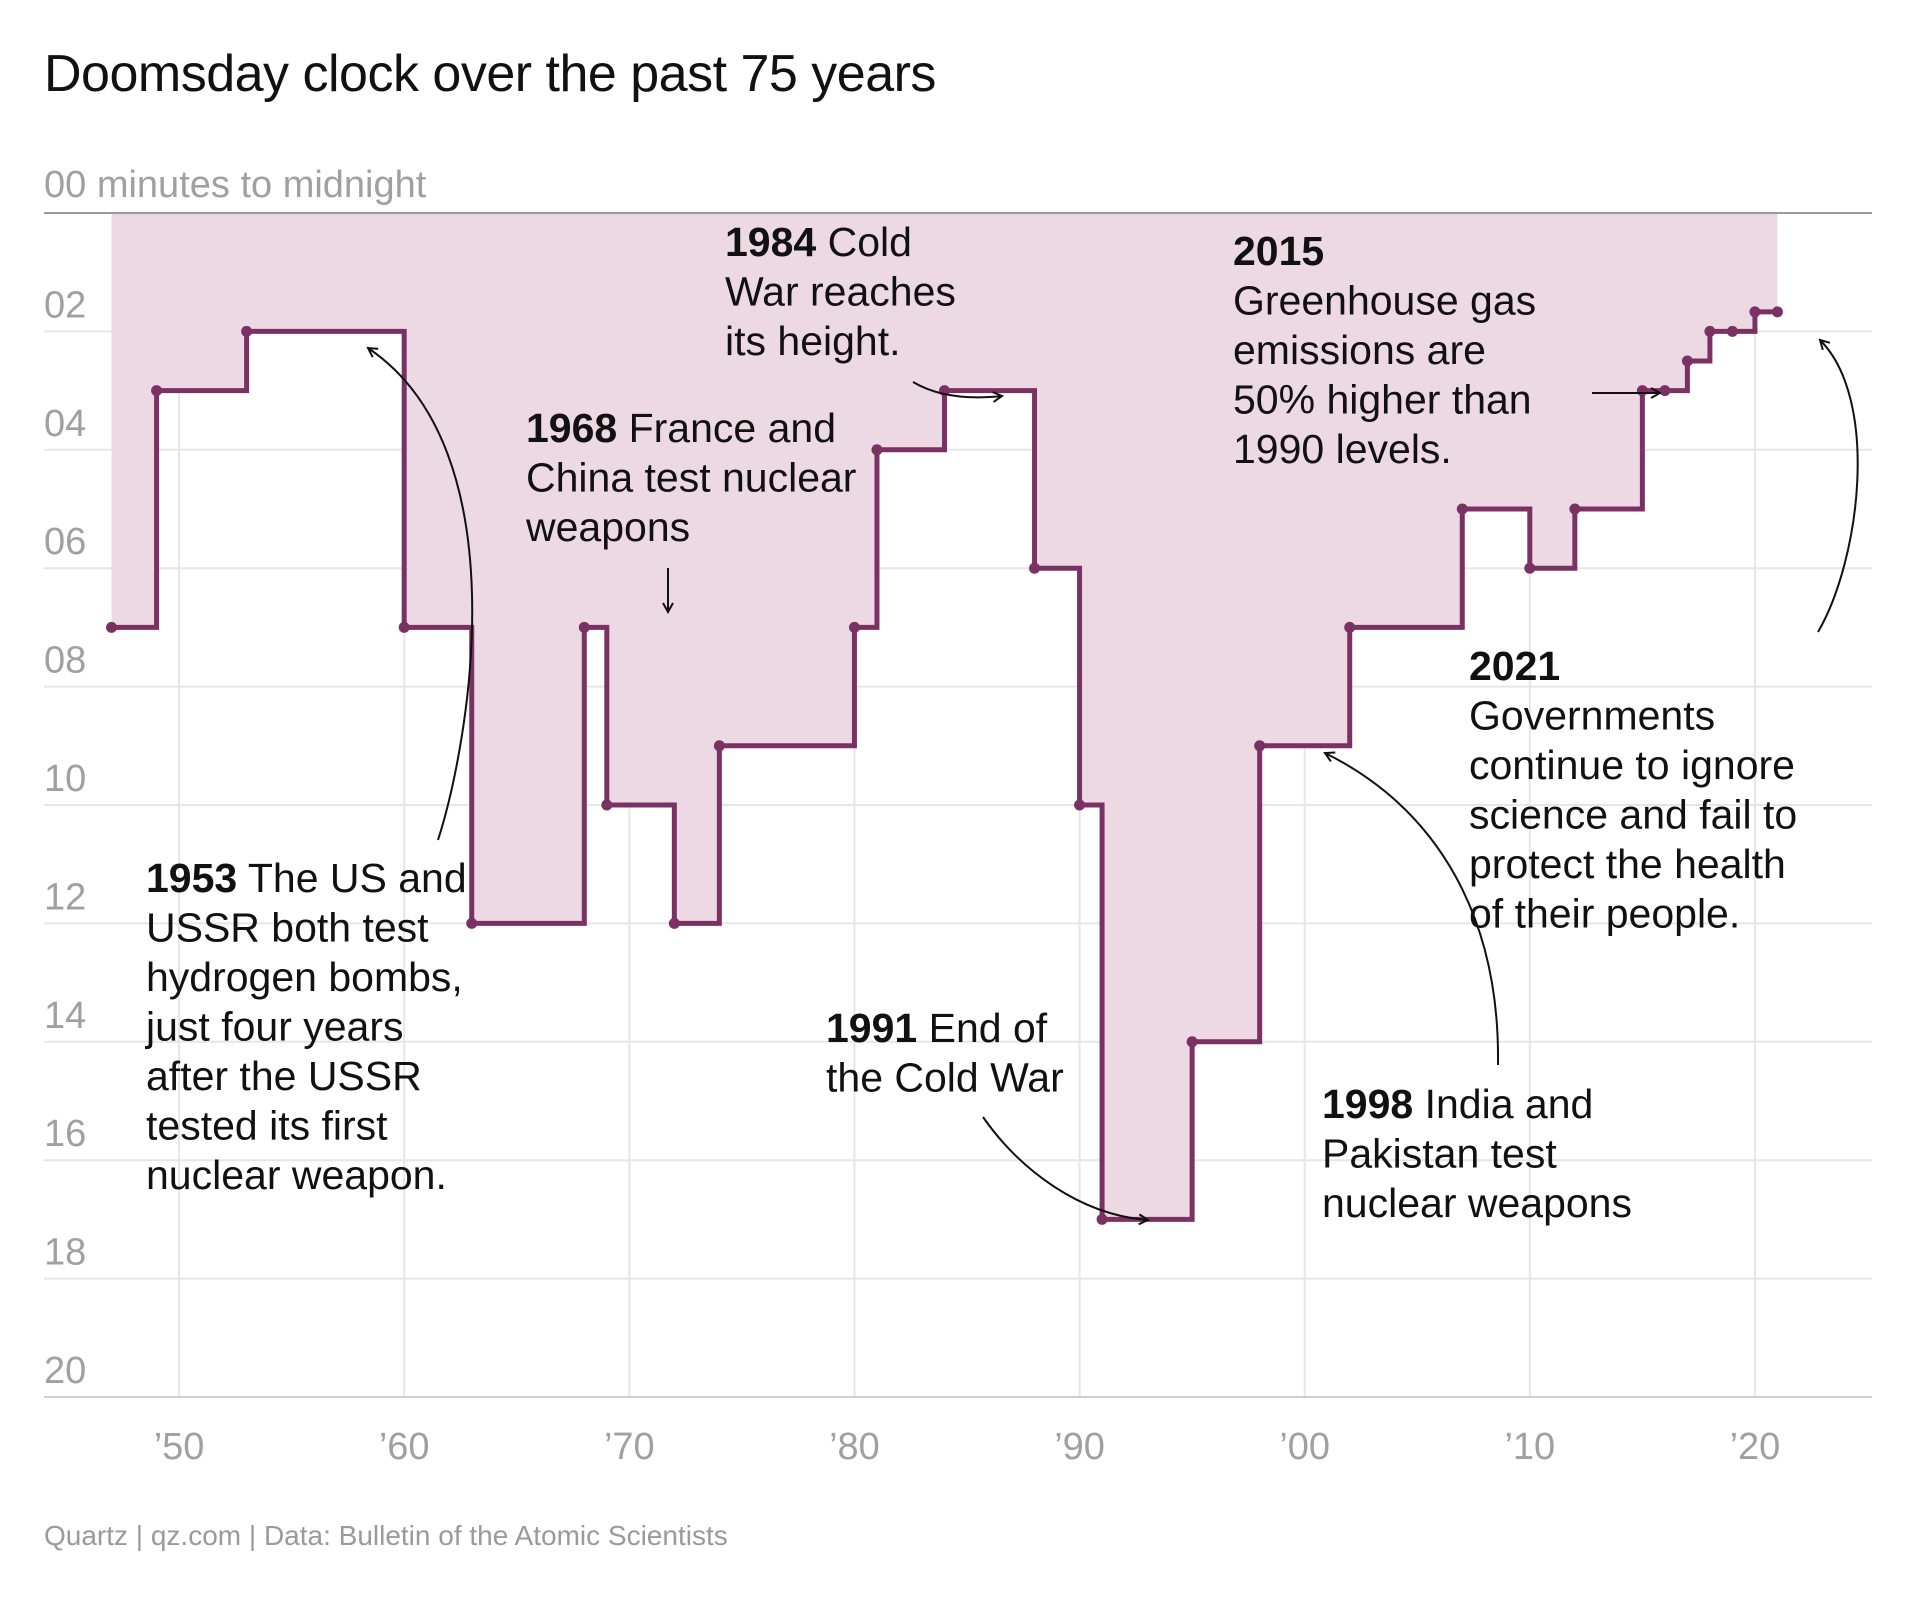 This screenshot has width=1920, height=1610. What do you see at coordinates (1384, 301) in the screenshot?
I see `annotation-line: Greenhouse gas` at bounding box center [1384, 301].